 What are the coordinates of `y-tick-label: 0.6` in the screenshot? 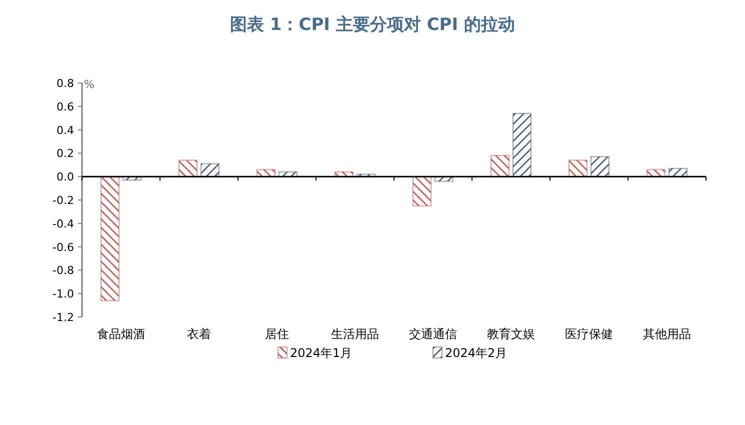 It's located at (65, 107).